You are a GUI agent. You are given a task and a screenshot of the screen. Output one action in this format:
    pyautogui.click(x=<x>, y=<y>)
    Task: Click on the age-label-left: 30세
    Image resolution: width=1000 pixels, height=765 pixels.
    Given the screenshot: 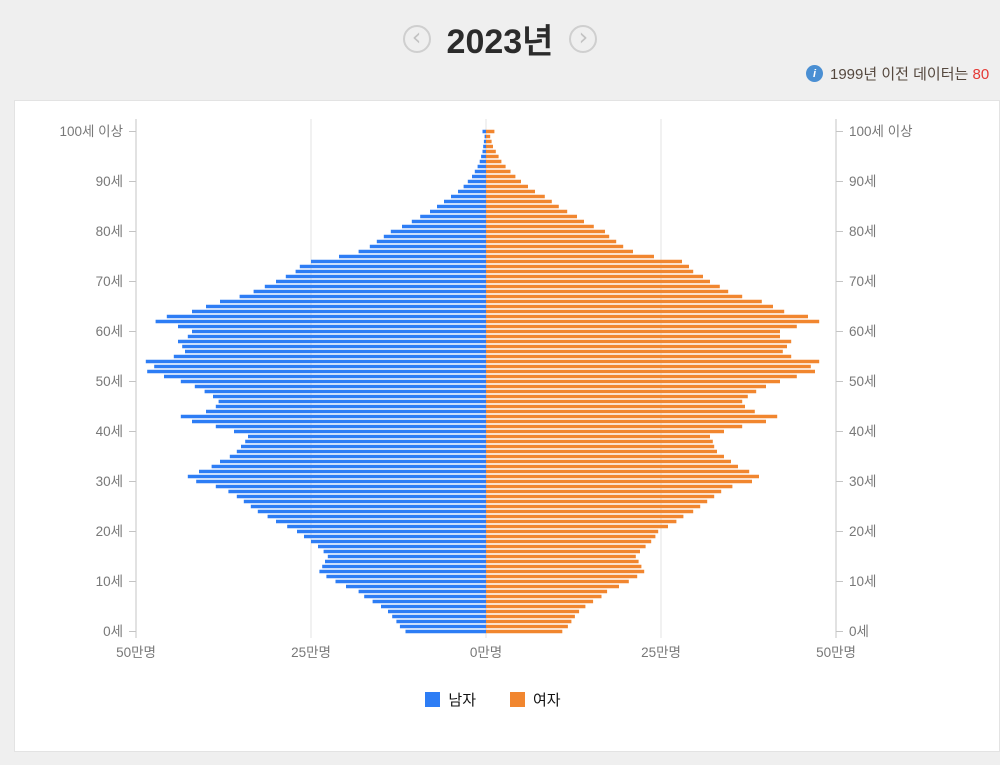 What is the action you would take?
    pyautogui.click(x=109, y=481)
    